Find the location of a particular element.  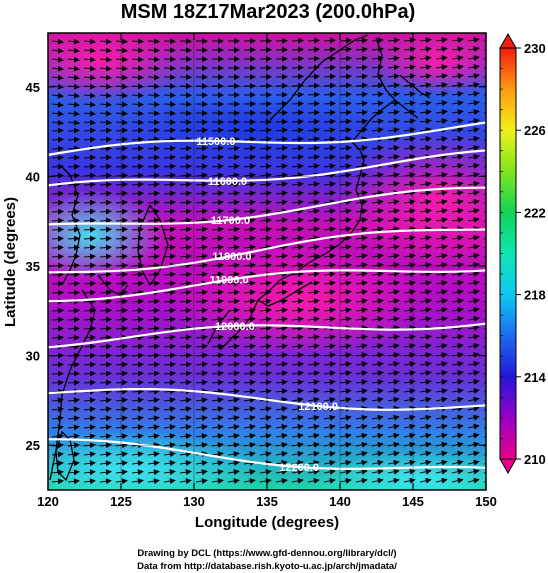

x-tick-label: 145 is located at coordinates (413, 501).